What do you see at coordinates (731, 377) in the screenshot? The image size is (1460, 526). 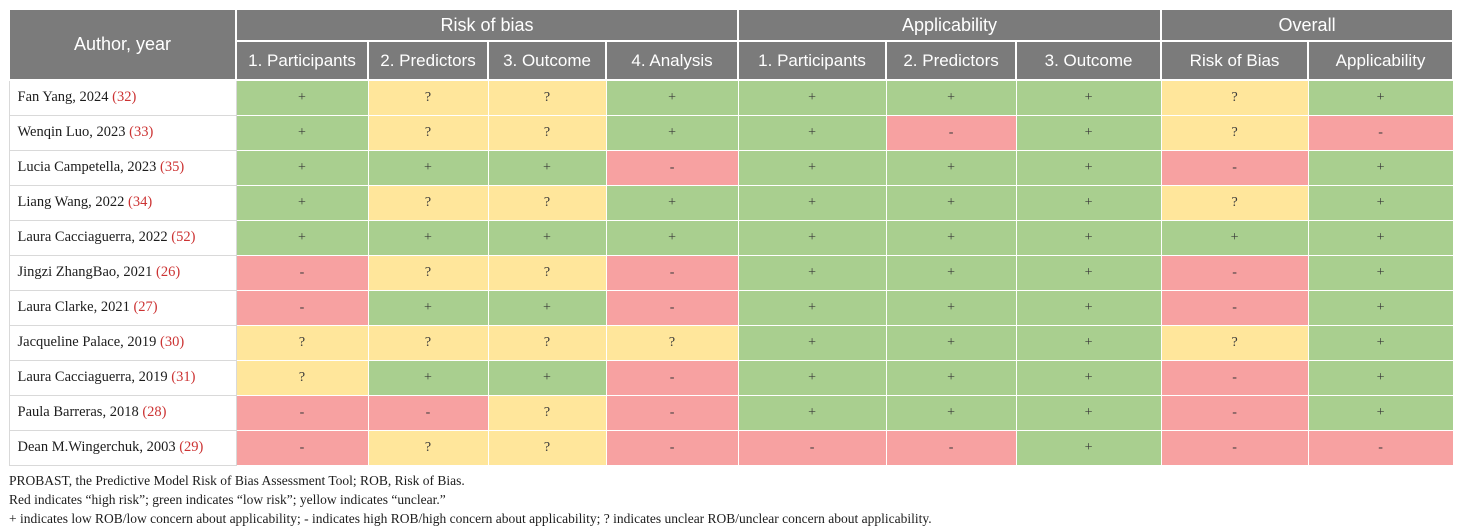 I see `table-row: Laura Cacciaguerra, 2019 (31)? + + - + + + - +` at bounding box center [731, 377].